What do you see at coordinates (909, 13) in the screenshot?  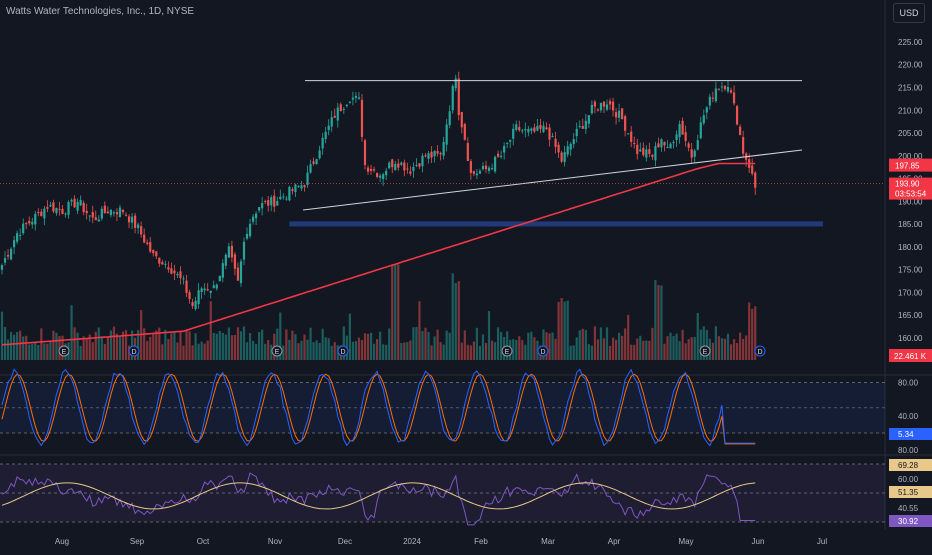 I see `currency-button: USD` at bounding box center [909, 13].